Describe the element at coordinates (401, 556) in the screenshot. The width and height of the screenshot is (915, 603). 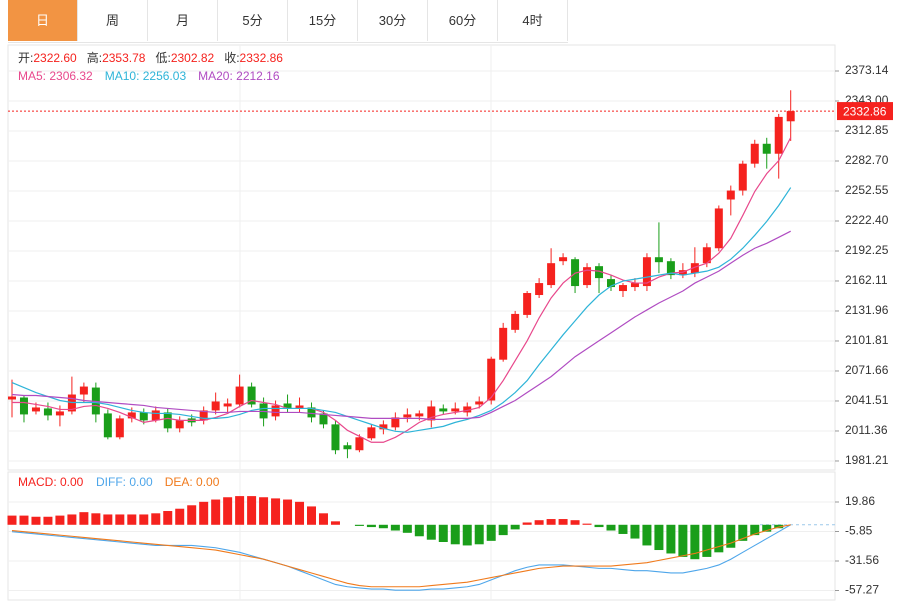
I see `macd-line` at that location.